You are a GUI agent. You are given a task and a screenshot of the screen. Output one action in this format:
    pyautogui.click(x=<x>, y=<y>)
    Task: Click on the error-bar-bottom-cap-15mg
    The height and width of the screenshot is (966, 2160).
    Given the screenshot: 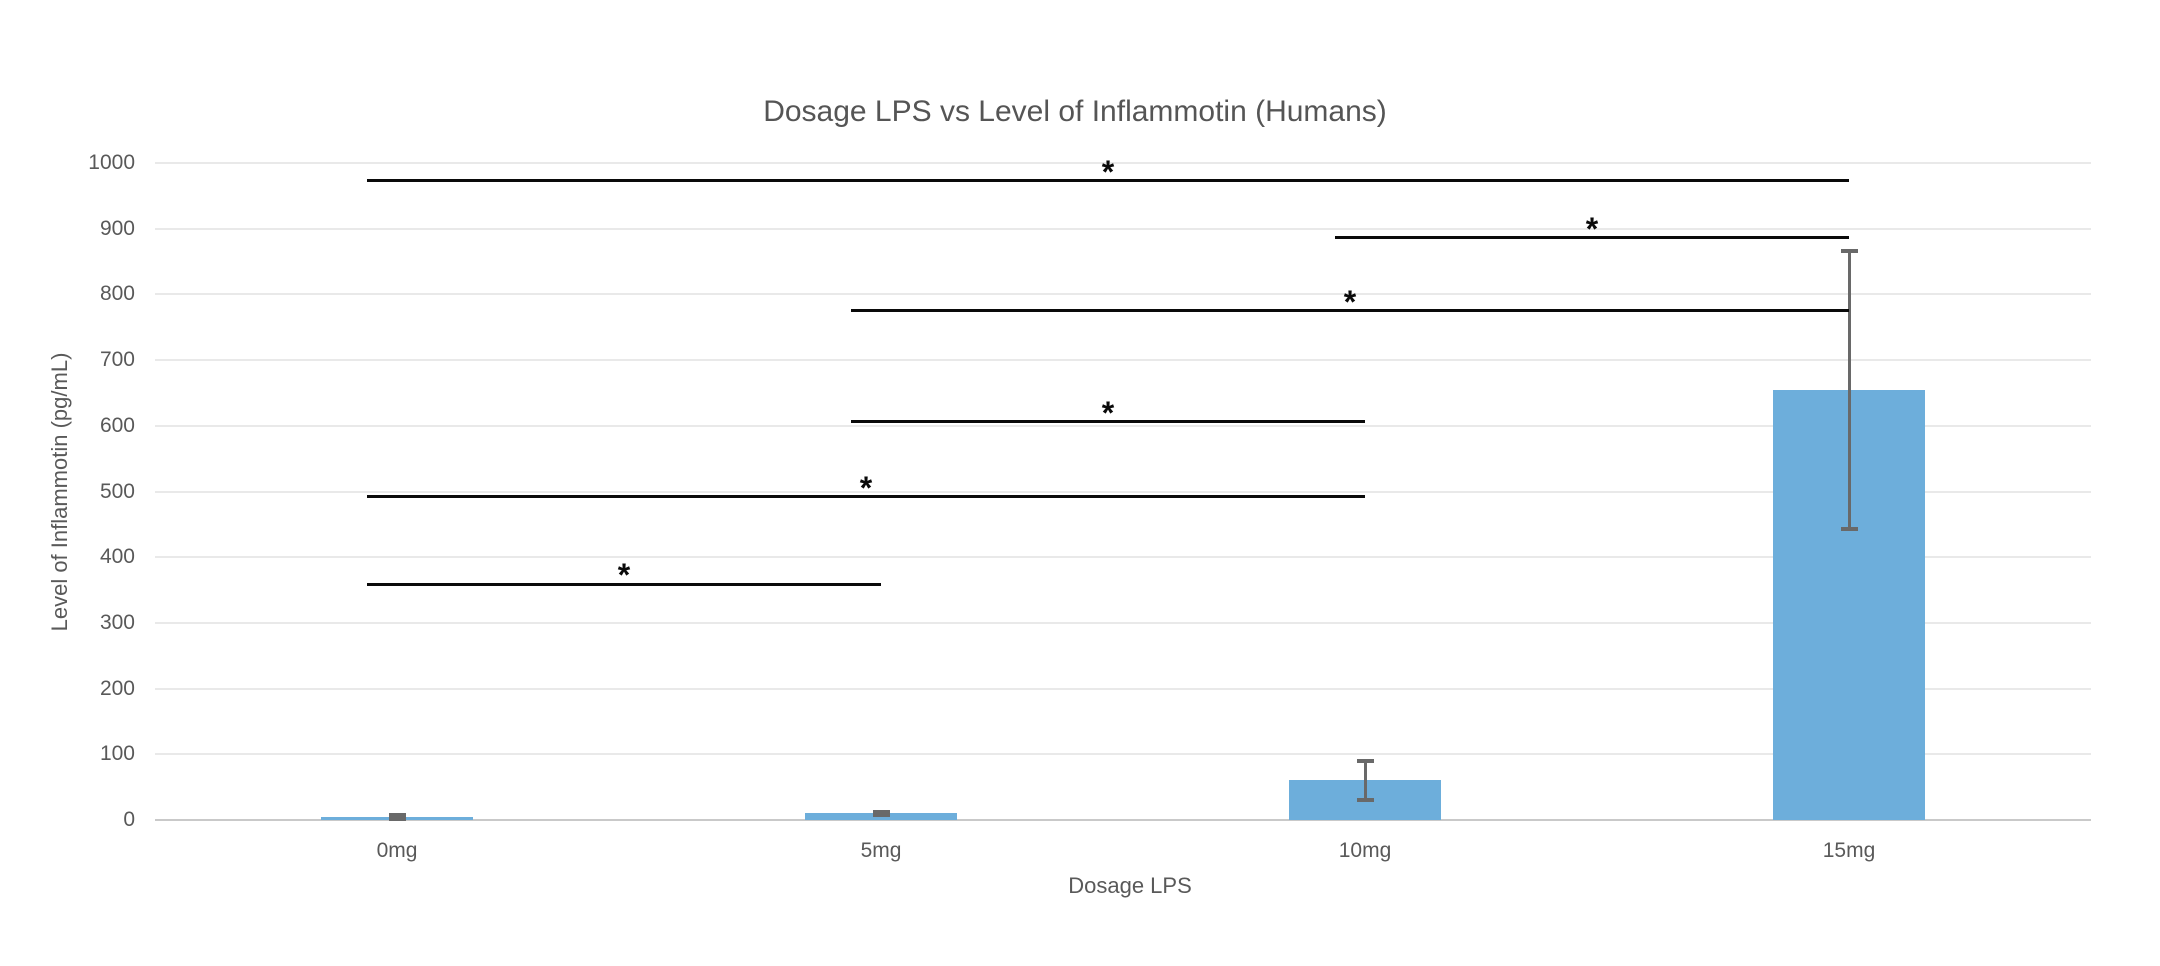 What is the action you would take?
    pyautogui.click(x=1849, y=528)
    